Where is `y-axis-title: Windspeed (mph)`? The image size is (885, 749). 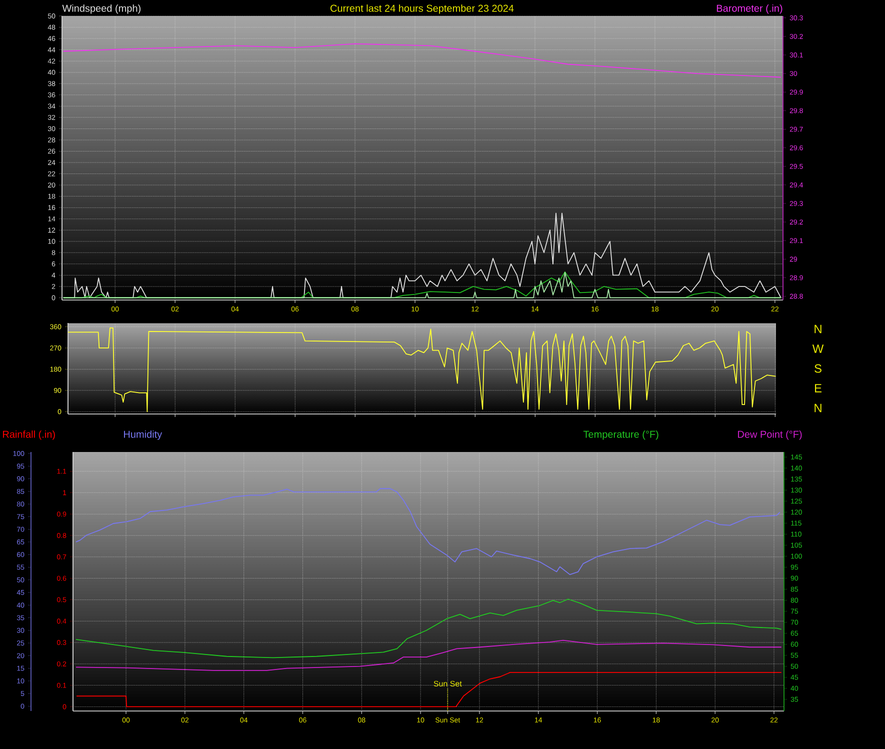
y-axis-title: Windspeed (mph) is located at coordinates (101, 9).